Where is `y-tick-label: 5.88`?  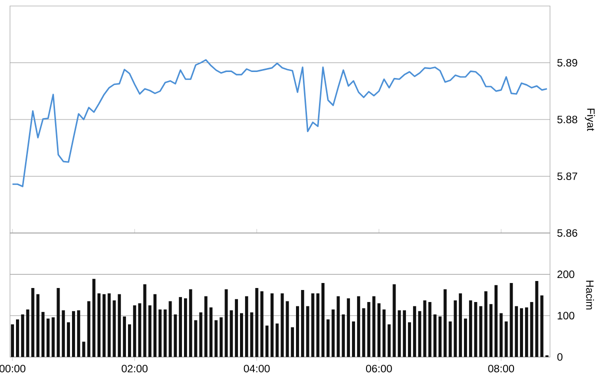
y-tick-label: 5.88 is located at coordinates (567, 120).